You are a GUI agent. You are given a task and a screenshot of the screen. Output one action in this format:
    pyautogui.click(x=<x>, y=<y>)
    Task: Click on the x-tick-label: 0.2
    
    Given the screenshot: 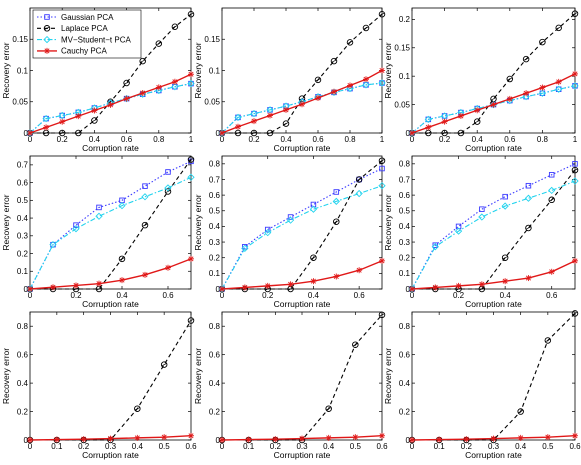 What is the action you would take?
    pyautogui.click(x=467, y=446)
    